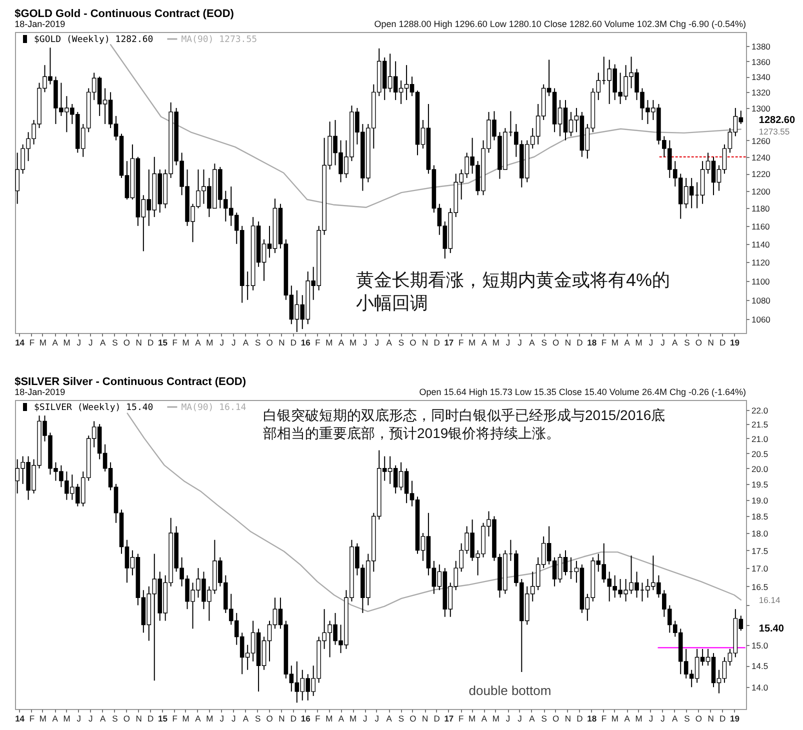 The image size is (803, 730). Describe the element at coordinates (761, 141) in the screenshot. I see `y-tick-label: 1260` at that location.